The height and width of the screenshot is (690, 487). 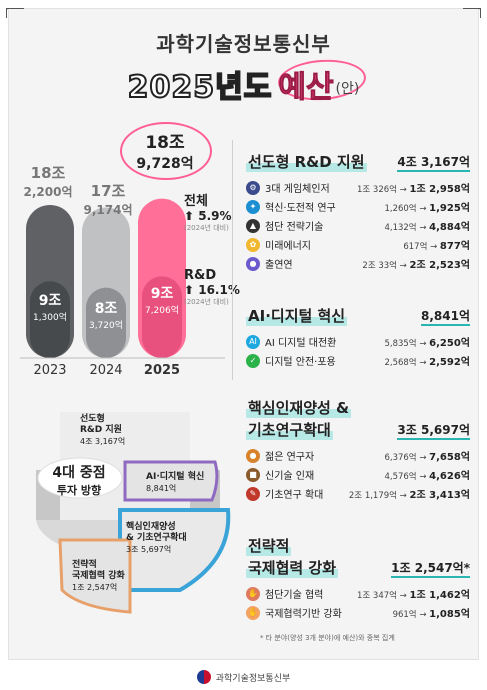 What do you see at coordinates (358, 612) in the screenshot?
I see `list-item: ✋ 국제협력기반 강화 961억 → 1,085억` at bounding box center [358, 612].